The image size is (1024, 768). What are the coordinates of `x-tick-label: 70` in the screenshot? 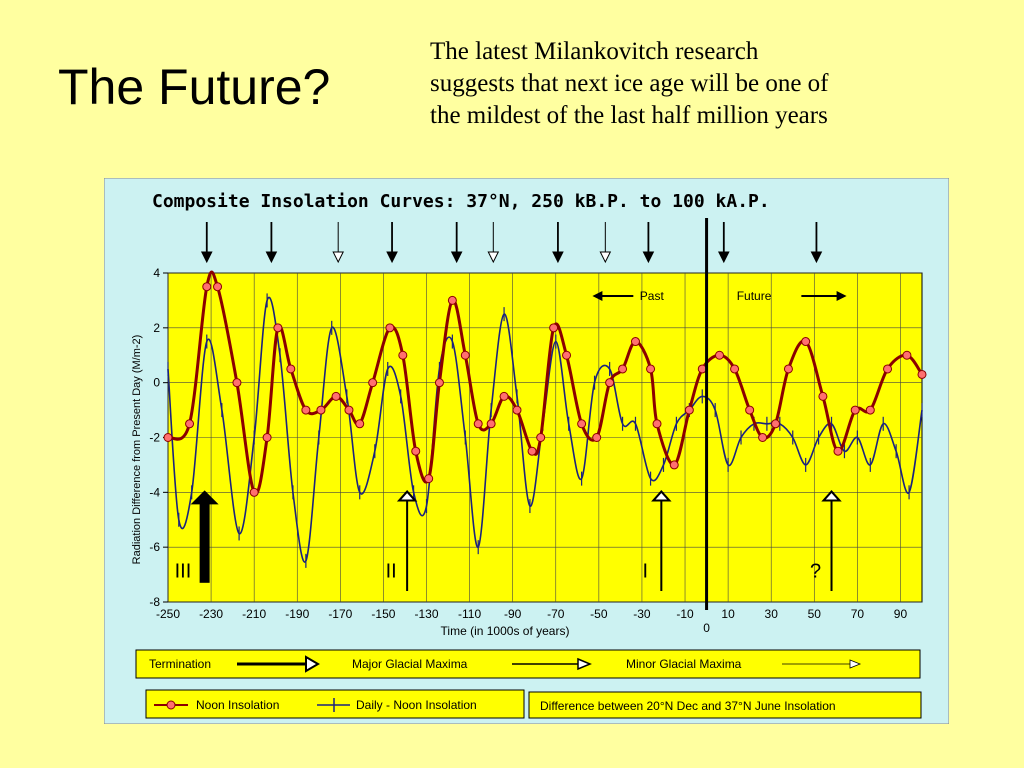 It's located at (858, 614).